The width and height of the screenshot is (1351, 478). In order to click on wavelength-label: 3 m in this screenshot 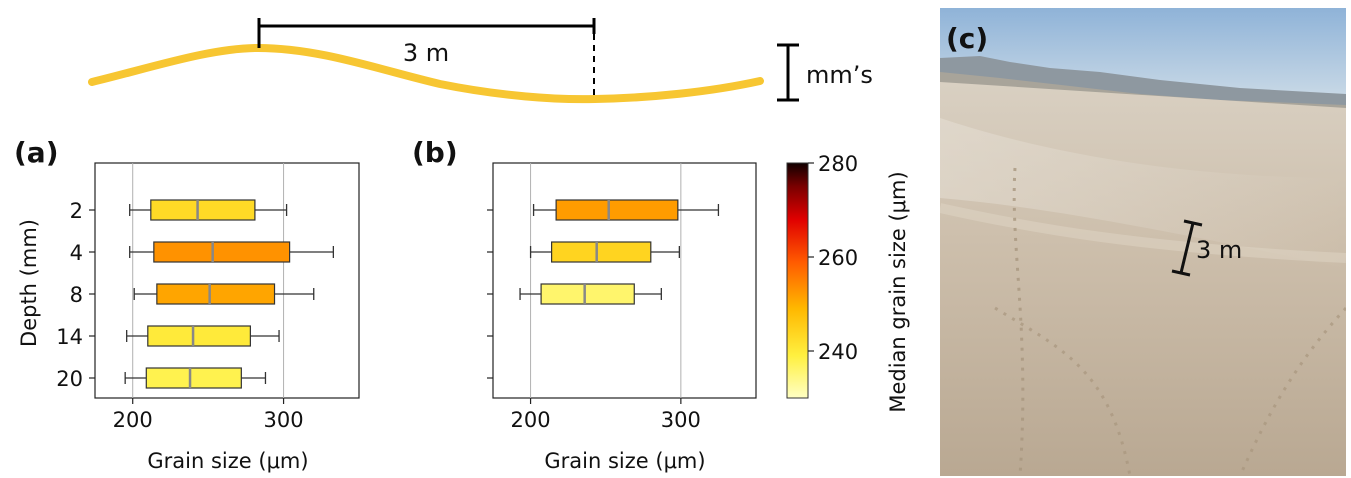, I will do `click(426, 53)`.